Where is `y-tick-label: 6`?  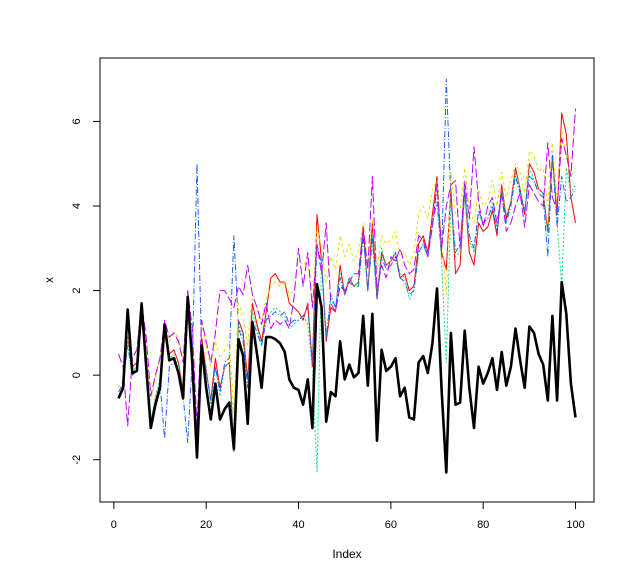 y-tick-label: 6 is located at coordinates (77, 121).